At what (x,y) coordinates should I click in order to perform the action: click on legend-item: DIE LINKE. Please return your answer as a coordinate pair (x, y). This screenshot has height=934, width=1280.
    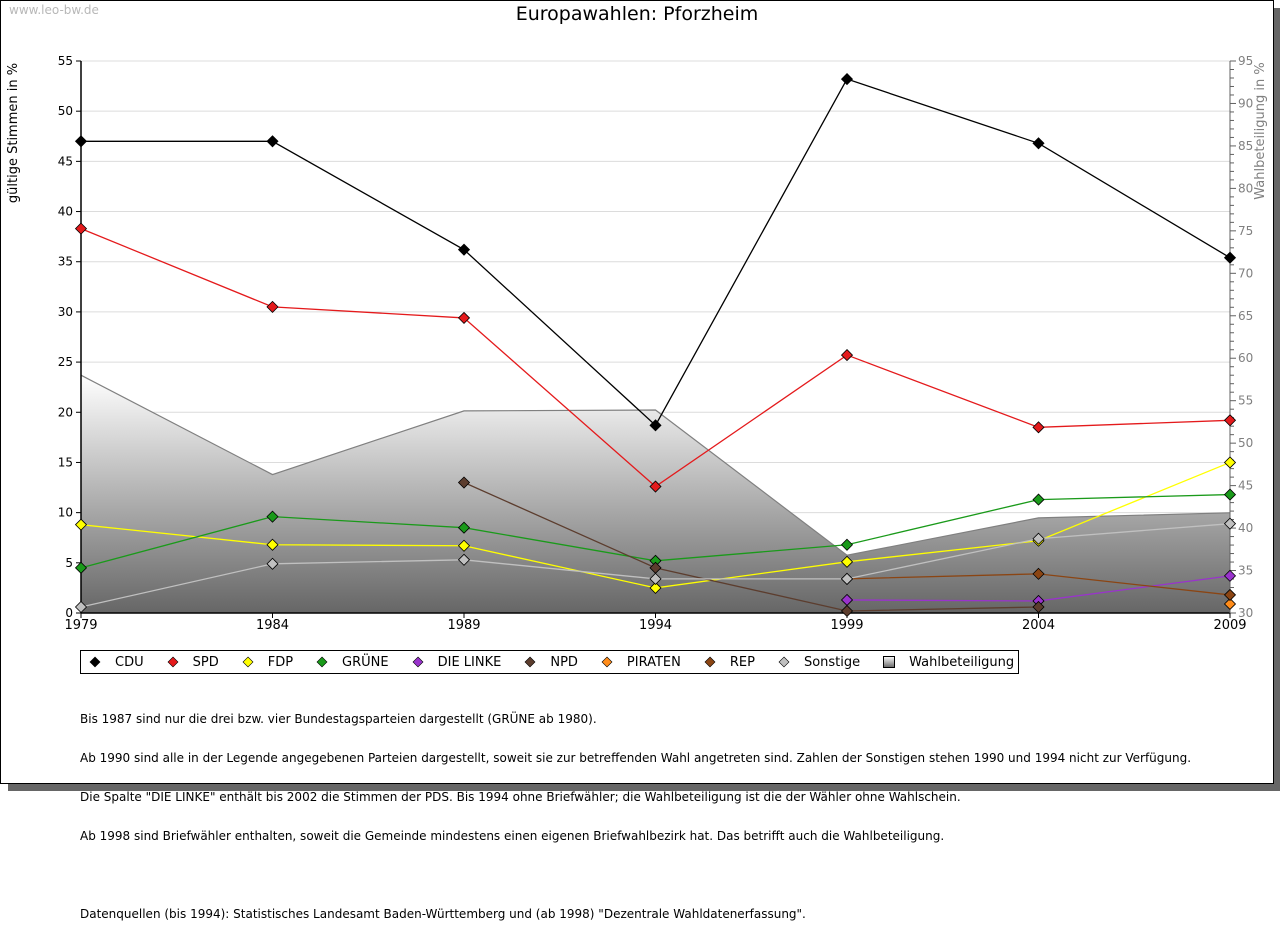
    Looking at the image, I should click on (457, 662).